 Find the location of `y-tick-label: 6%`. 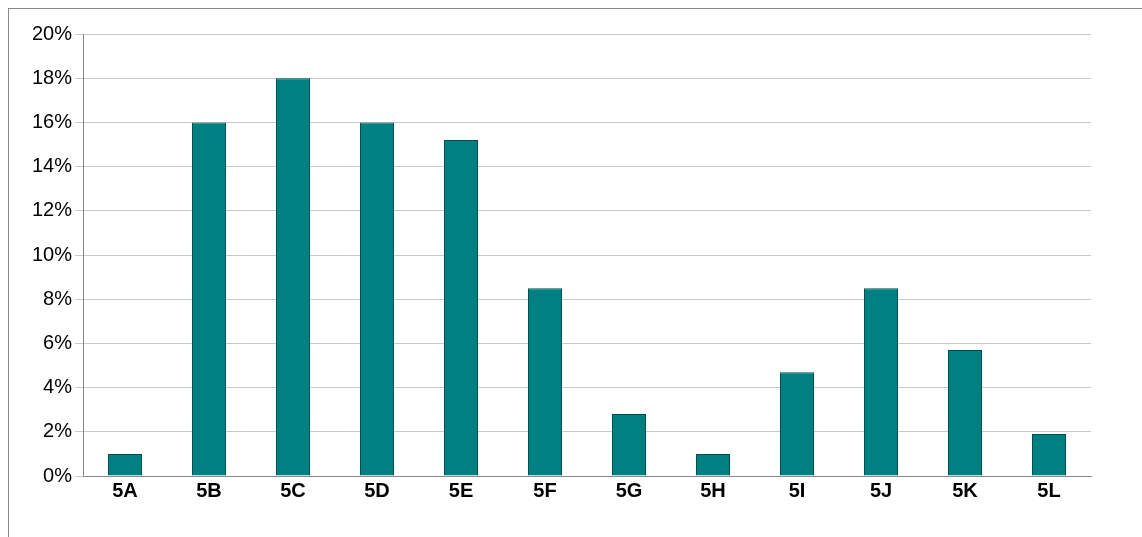

y-tick-label: 6% is located at coordinates (58, 341).